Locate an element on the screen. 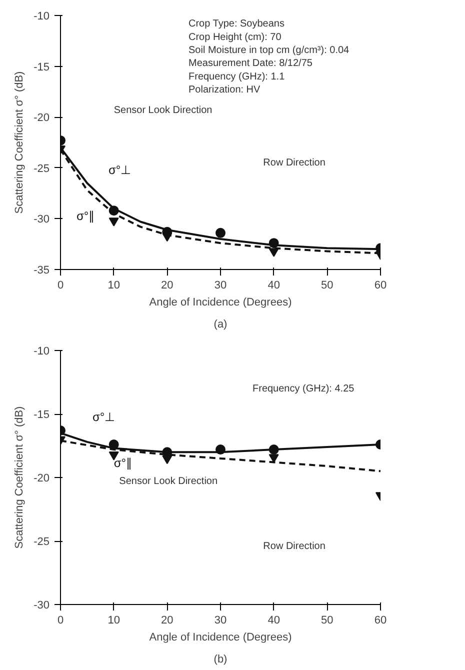  text: (b) is located at coordinates (221, 660).